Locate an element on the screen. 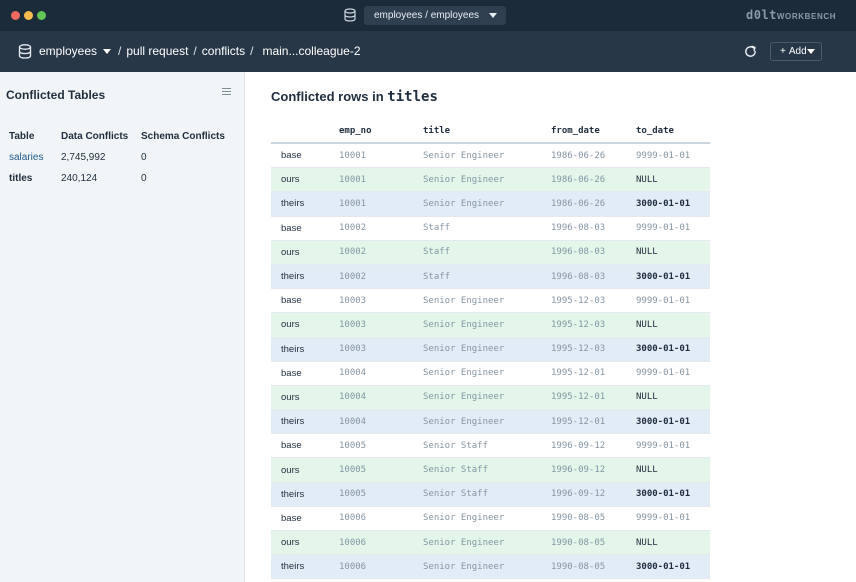  sidebar-title: Conflicted Tables is located at coordinates (56, 95).